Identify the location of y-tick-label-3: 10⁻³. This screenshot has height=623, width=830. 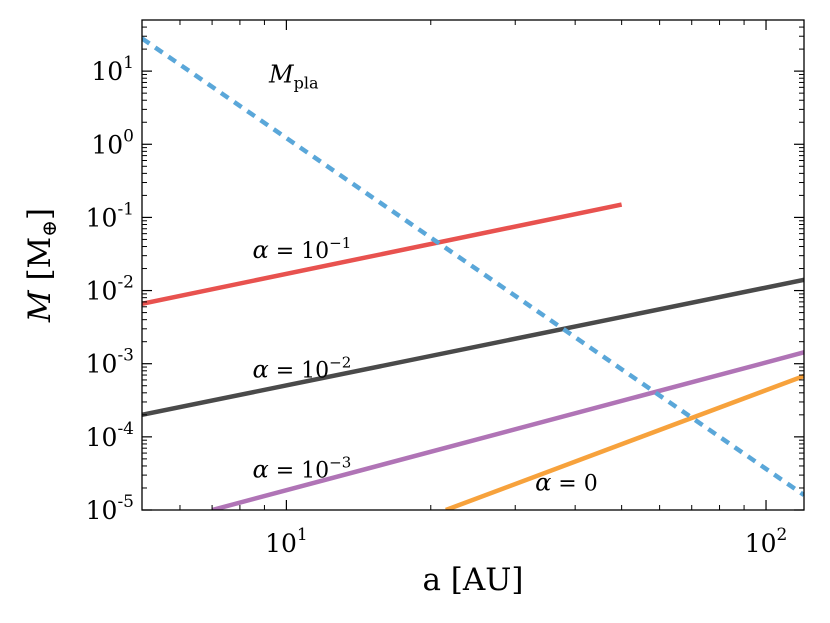
(110, 362).